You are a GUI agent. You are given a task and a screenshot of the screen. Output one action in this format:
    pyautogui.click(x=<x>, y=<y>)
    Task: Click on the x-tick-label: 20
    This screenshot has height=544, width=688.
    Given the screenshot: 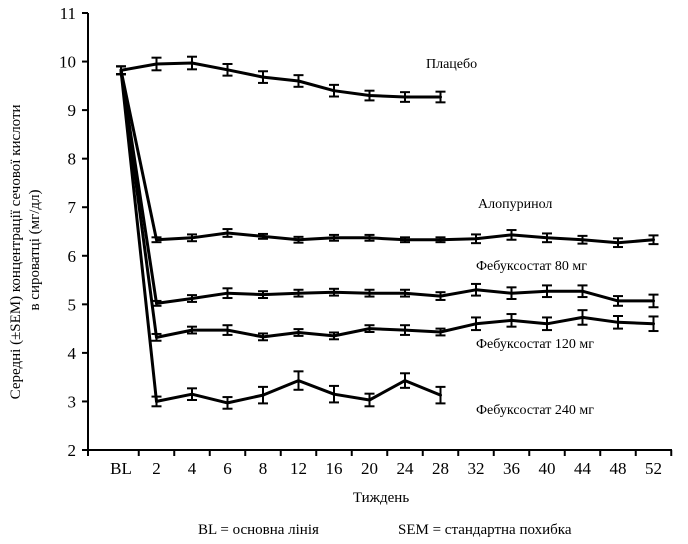 What is the action you would take?
    pyautogui.click(x=369, y=468)
    